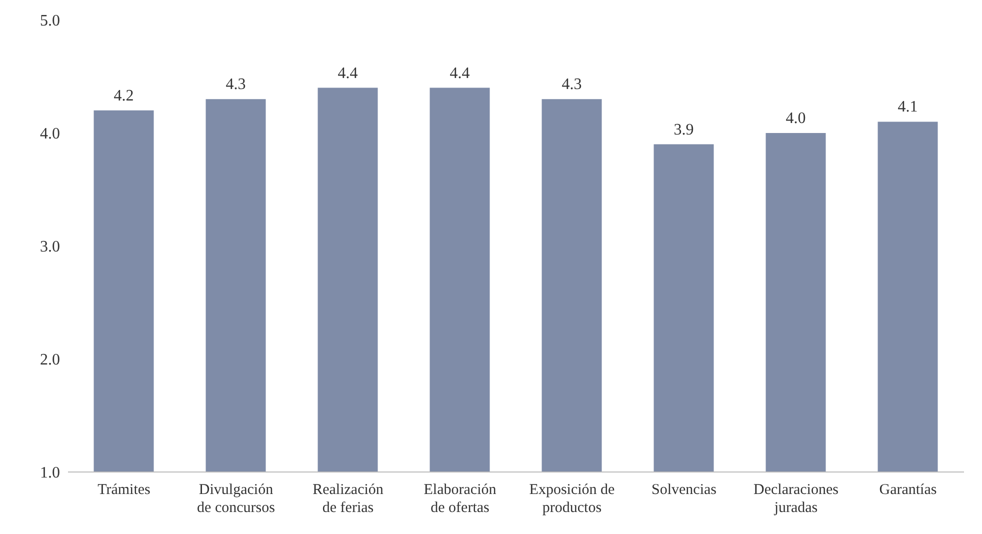 The image size is (982, 534). What do you see at coordinates (50, 360) in the screenshot?
I see `y-tick-label: 2.0` at bounding box center [50, 360].